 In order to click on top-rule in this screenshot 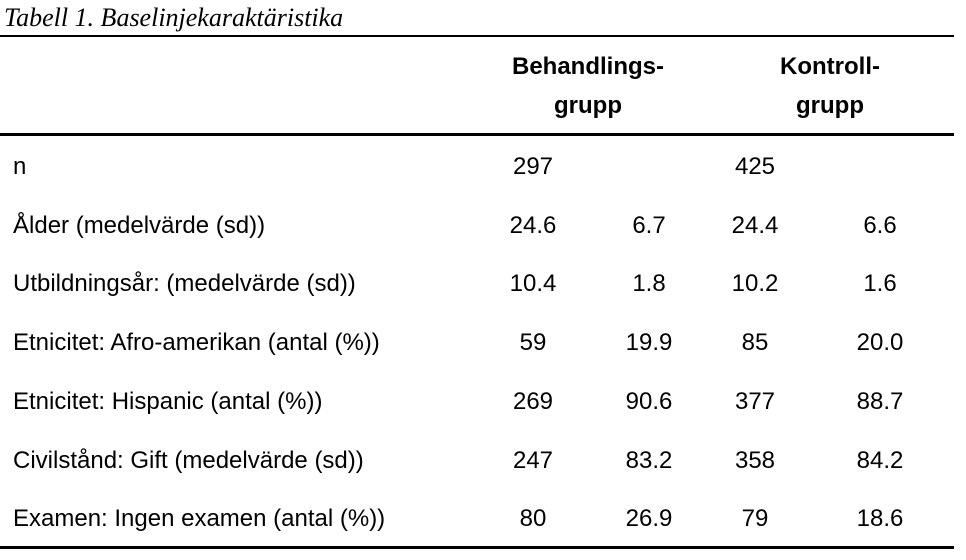, I will do `click(477, 36)`.